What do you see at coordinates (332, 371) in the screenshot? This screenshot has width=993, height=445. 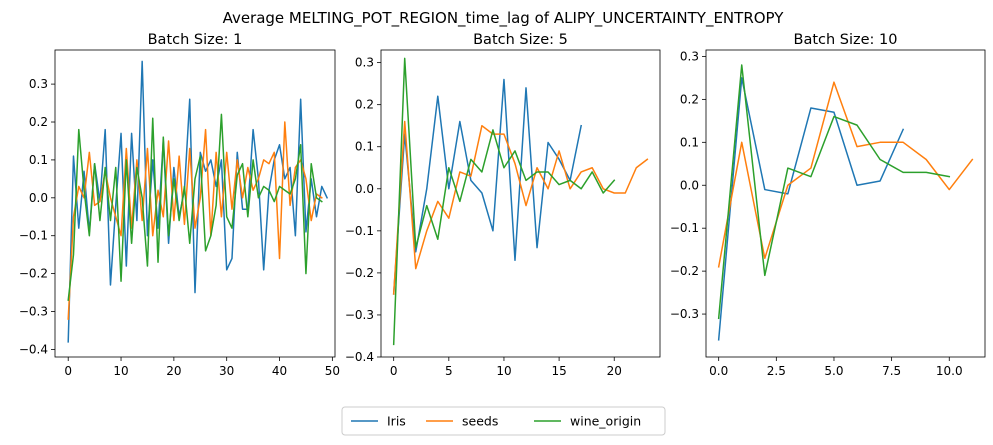 I see `x-tick-label: 50` at bounding box center [332, 371].